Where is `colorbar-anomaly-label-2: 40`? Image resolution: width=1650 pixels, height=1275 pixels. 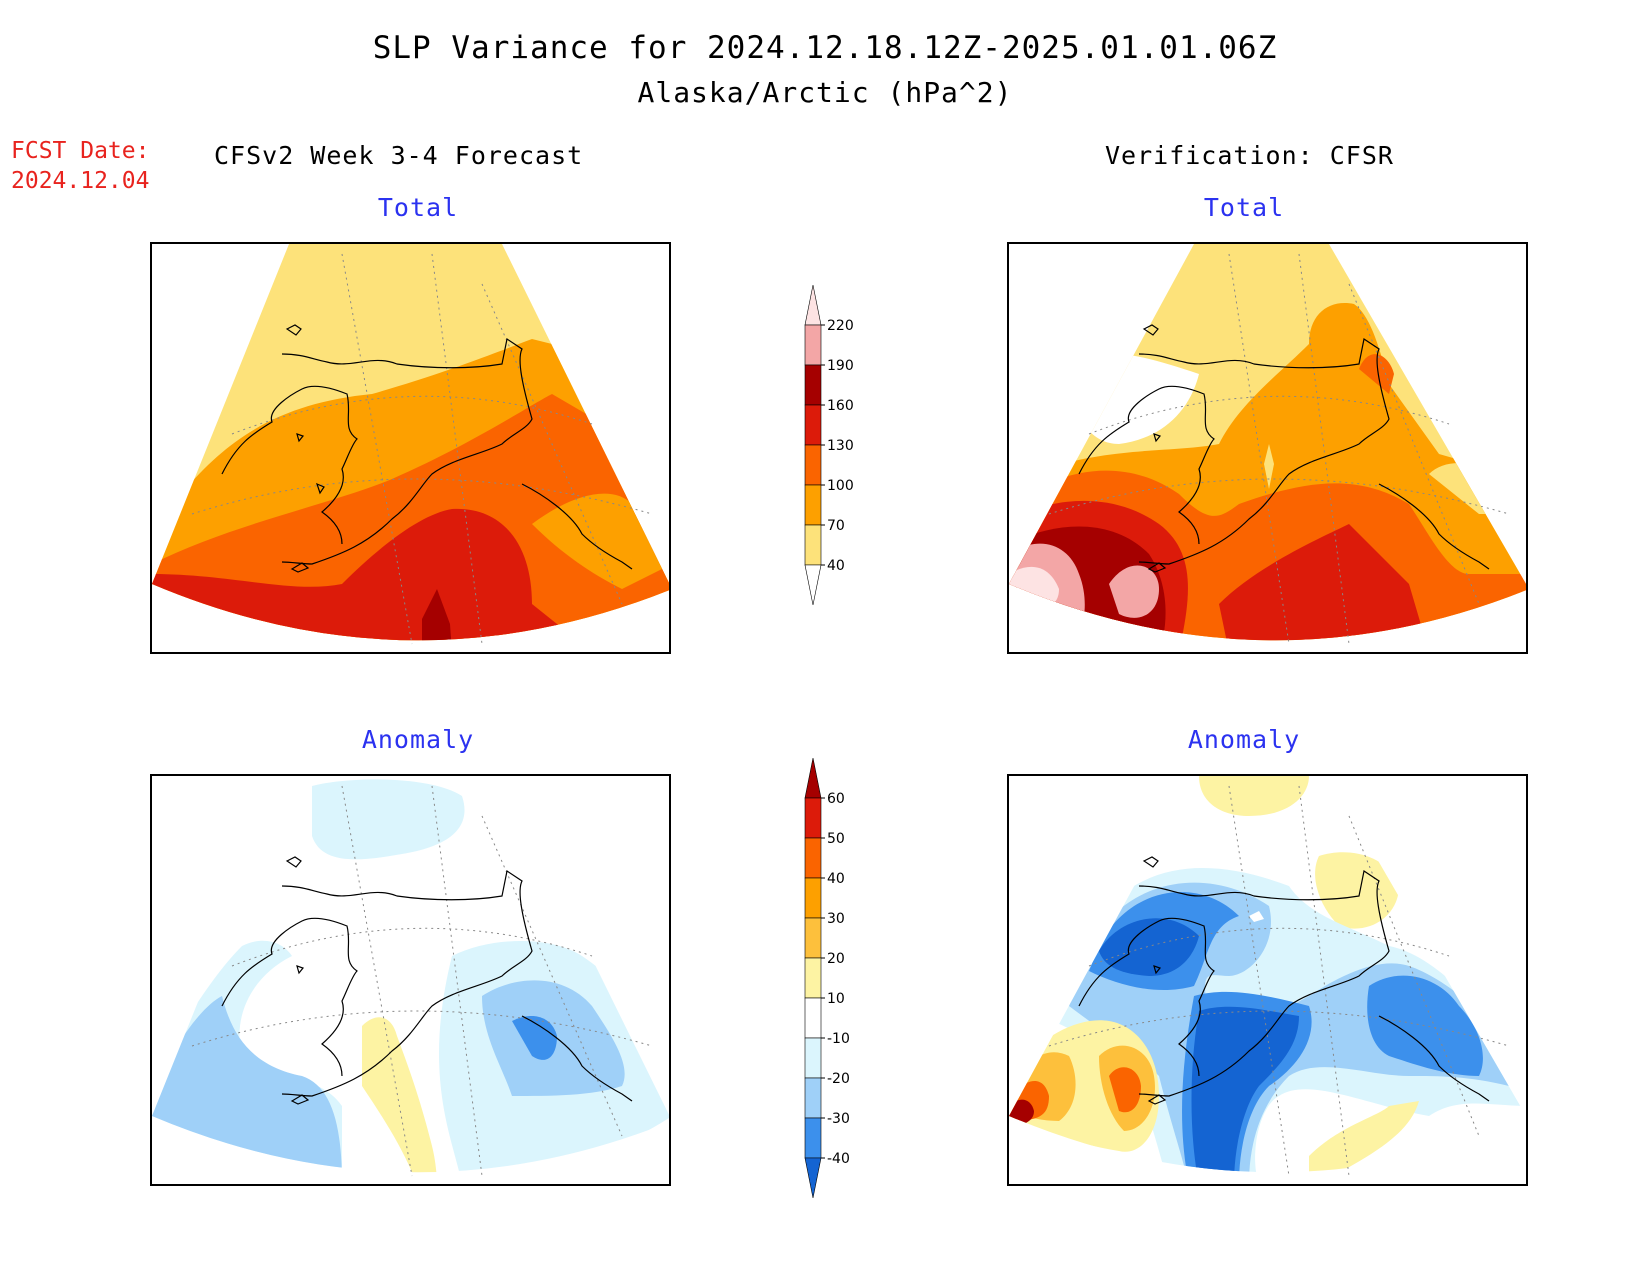
colorbar-anomaly-label-2: 40 is located at coordinates (836, 879).